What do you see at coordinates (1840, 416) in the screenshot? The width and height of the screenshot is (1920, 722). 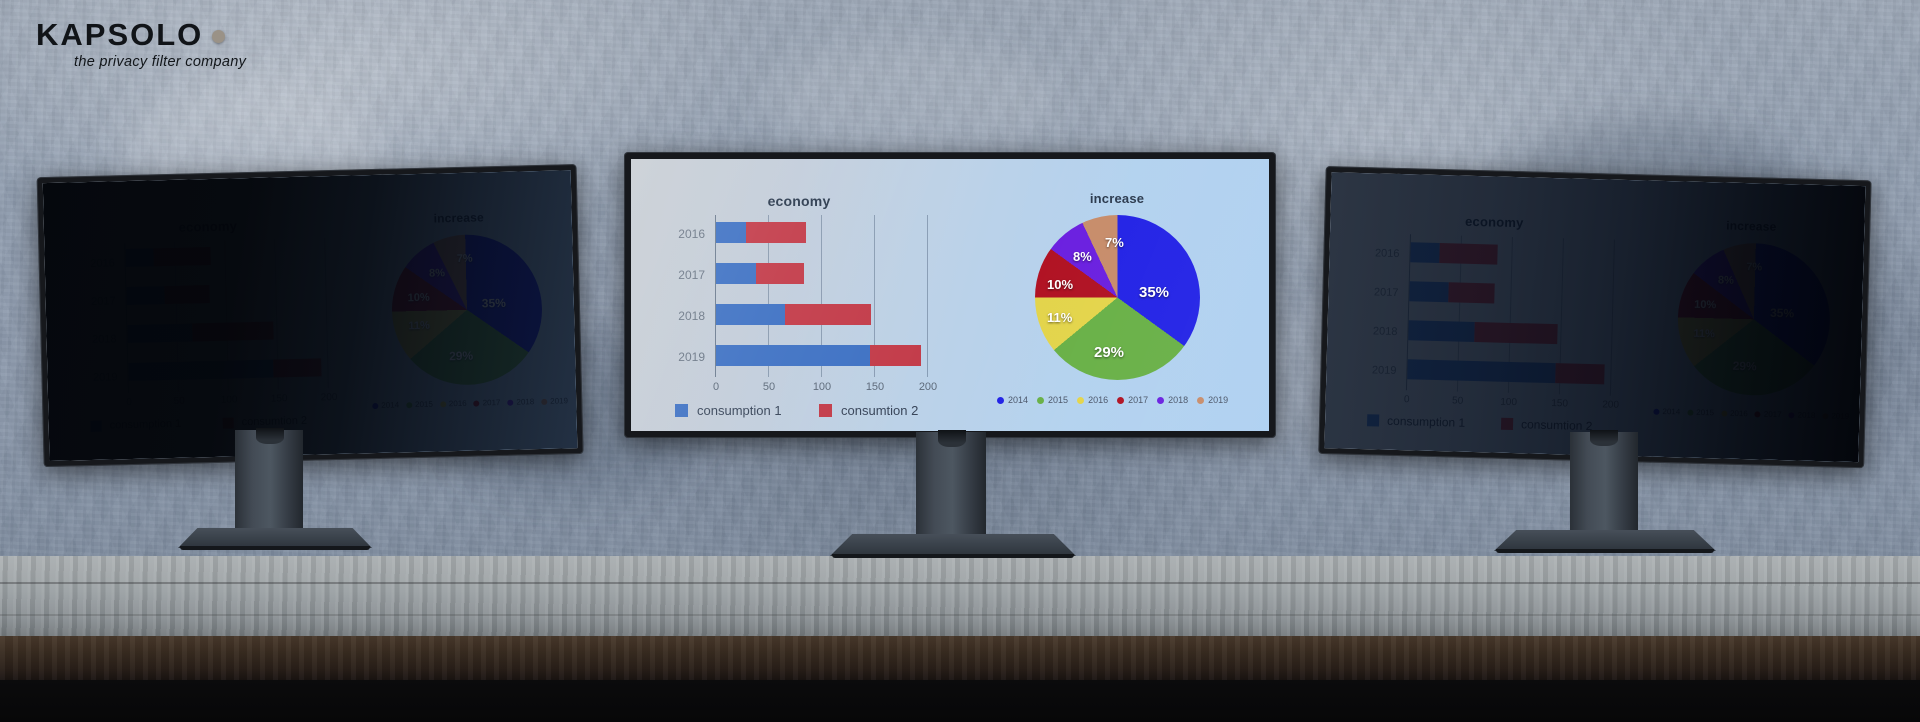 I see `right-pie-legend-text-2019: 2019` at bounding box center [1840, 416].